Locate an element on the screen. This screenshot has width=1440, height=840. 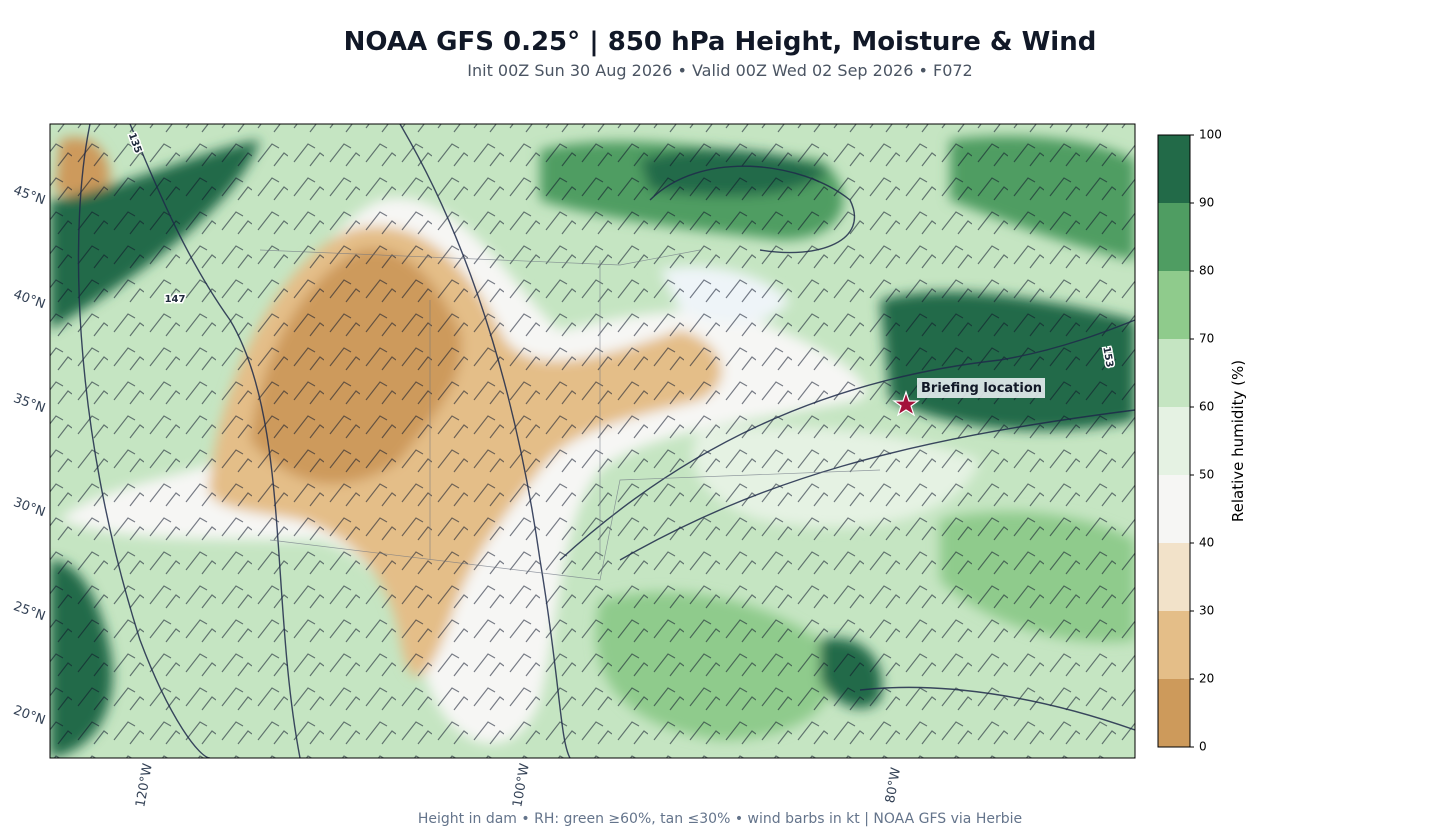
lat-label: 30°N is located at coordinates (29, 507).